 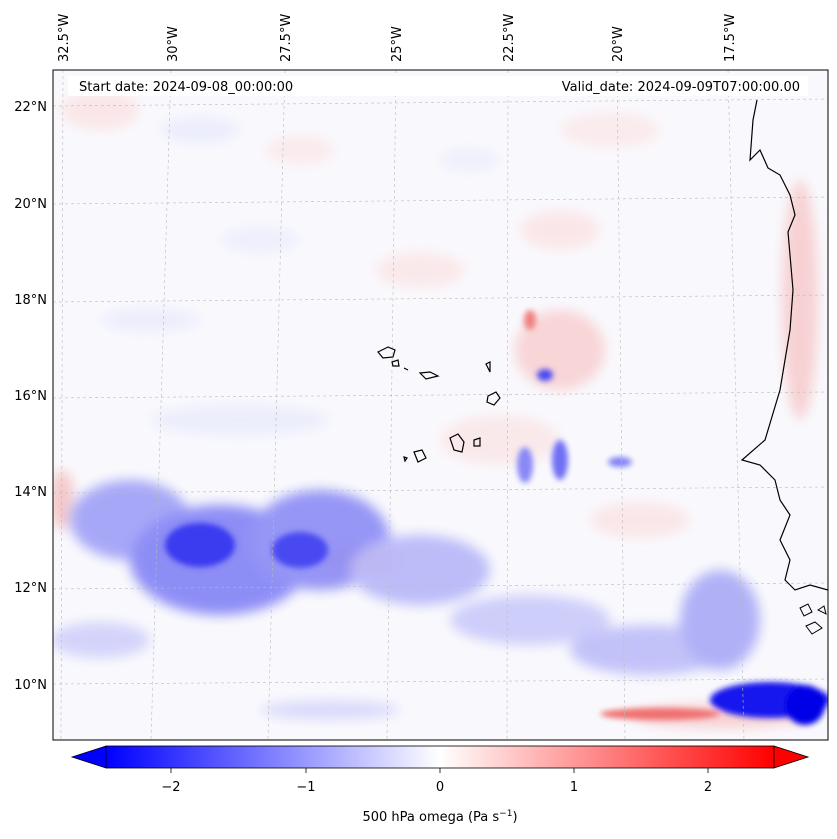 What do you see at coordinates (88, 757) in the screenshot?
I see `colorbar-min-extension` at bounding box center [88, 757].